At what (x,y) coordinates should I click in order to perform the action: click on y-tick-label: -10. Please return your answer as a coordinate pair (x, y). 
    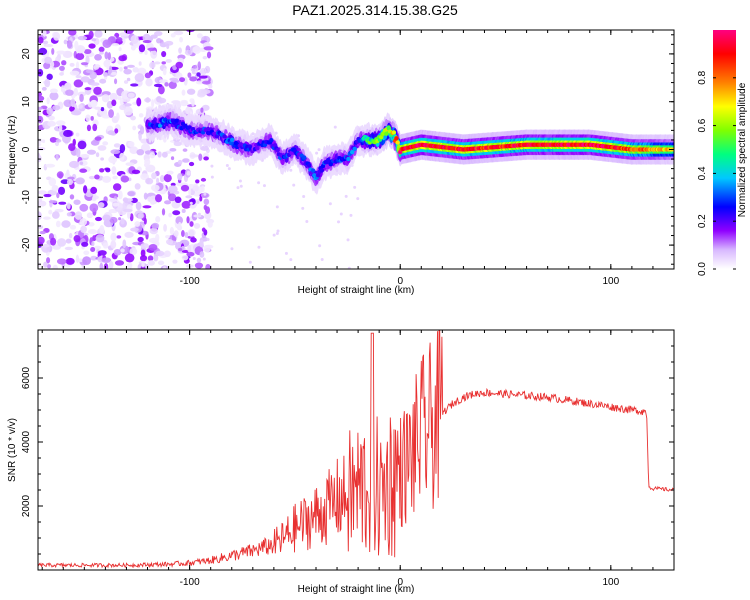
    Looking at the image, I should click on (26, 197).